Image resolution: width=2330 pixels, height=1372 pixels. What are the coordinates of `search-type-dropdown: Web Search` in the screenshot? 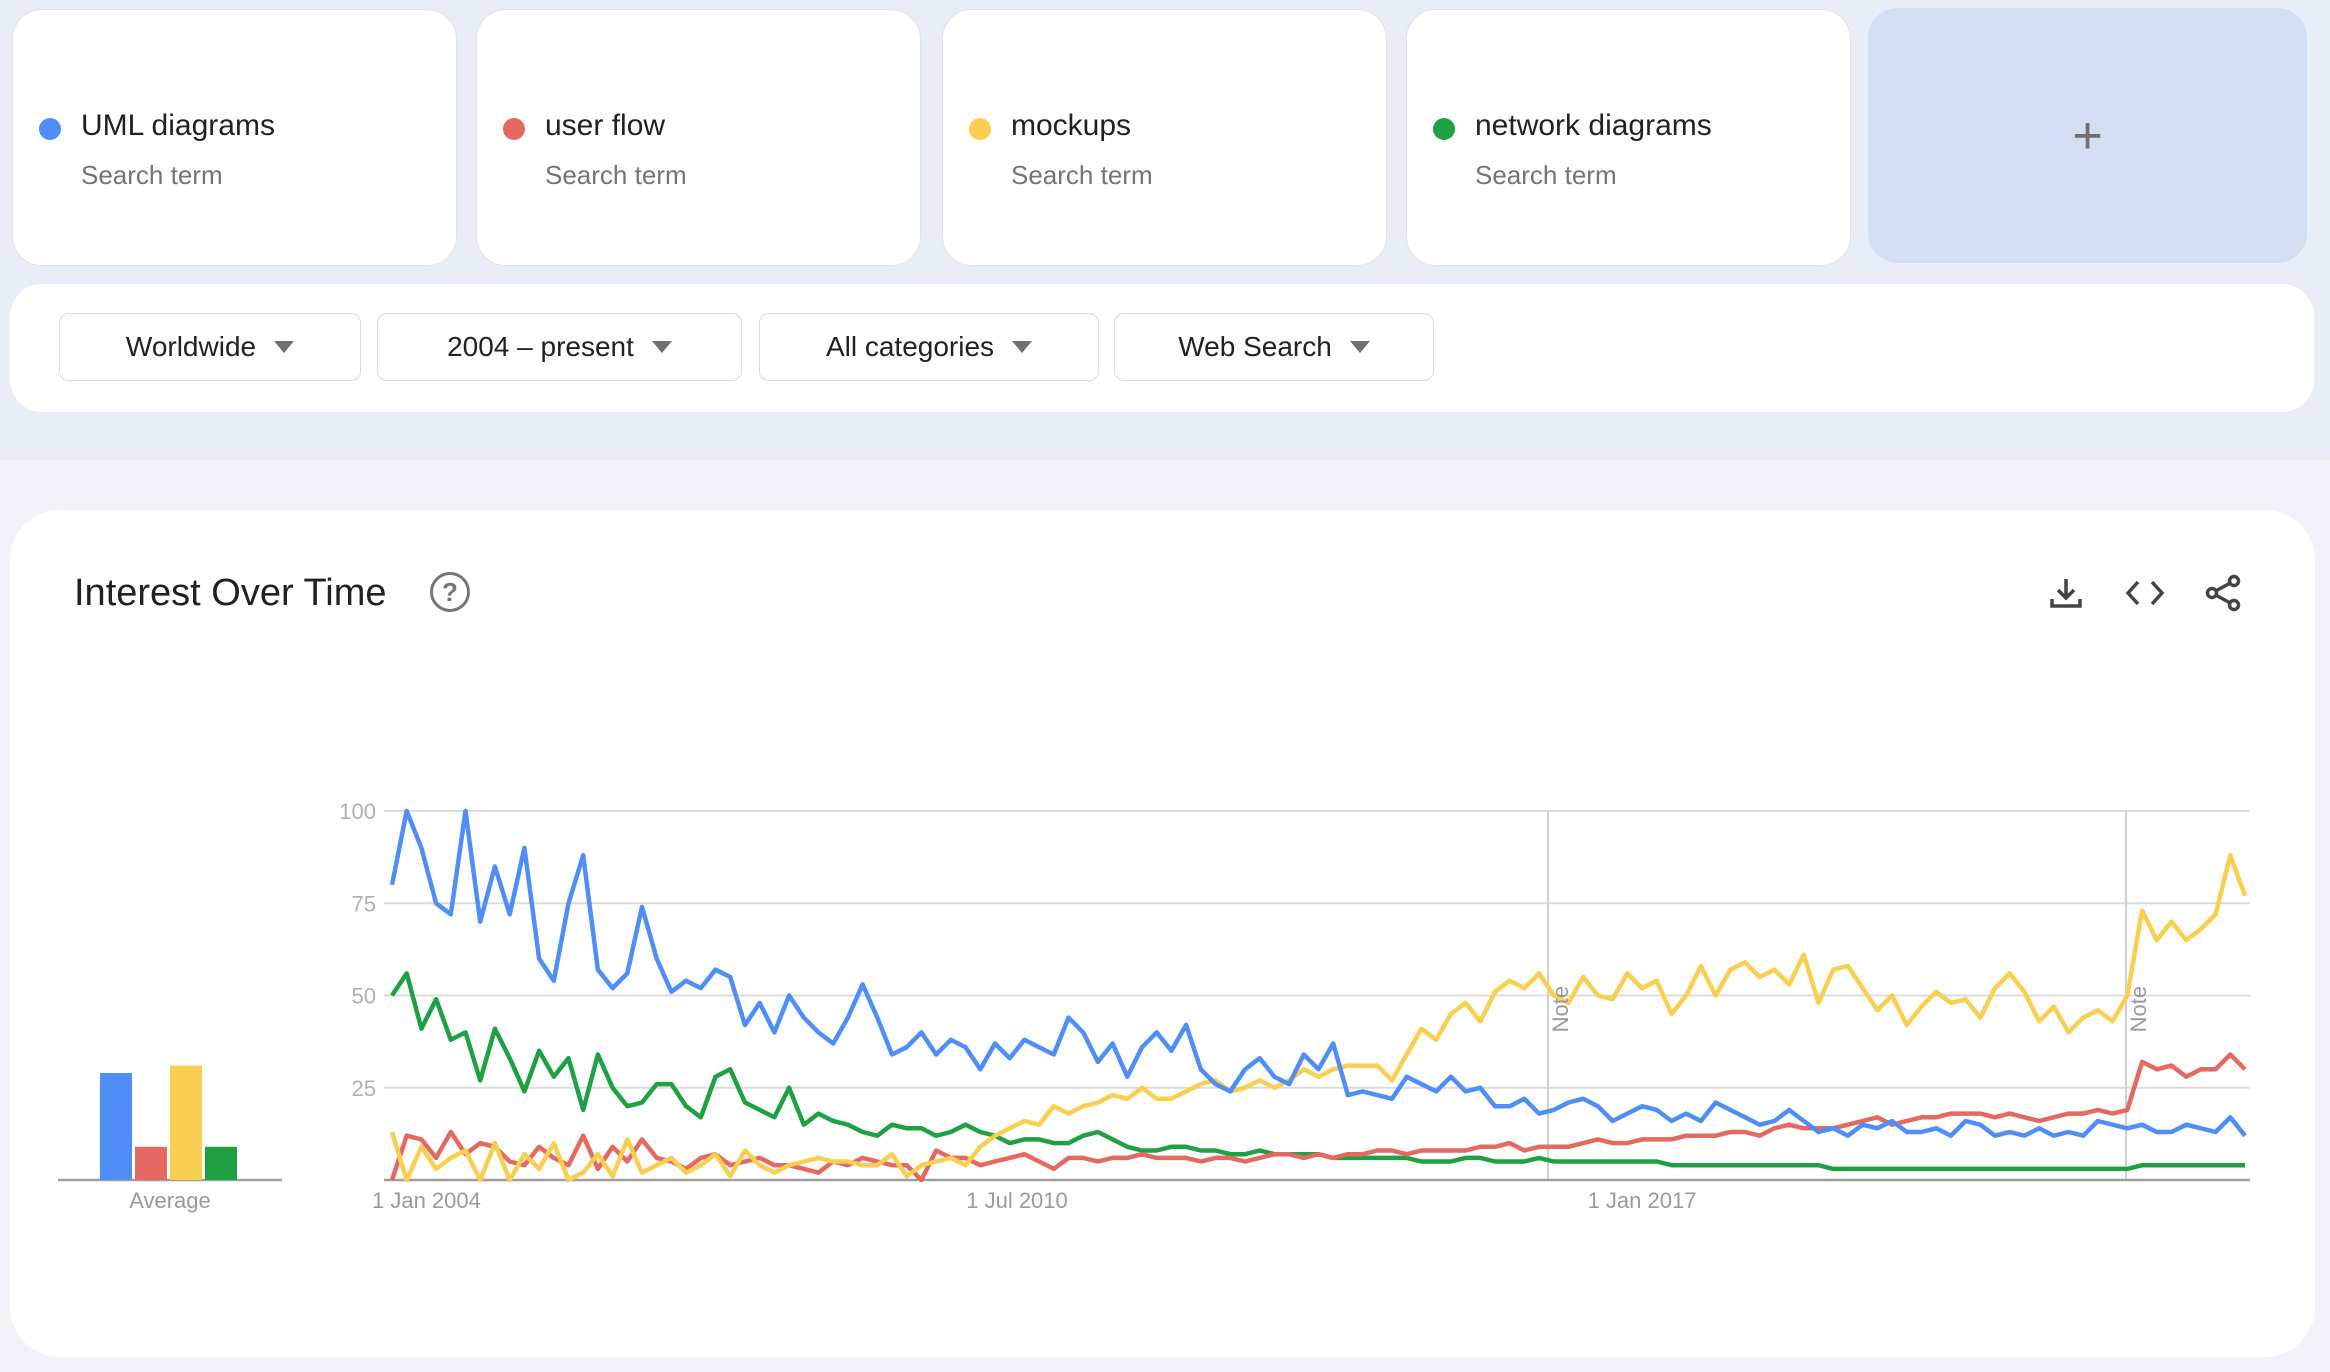 It's located at (1274, 347).